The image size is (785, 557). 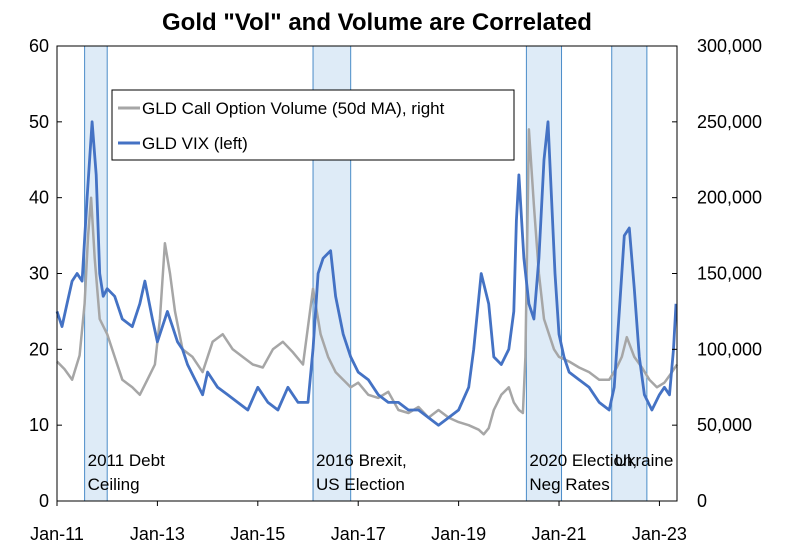 What do you see at coordinates (44, 501) in the screenshot?
I see `left-tick-label-0: 0` at bounding box center [44, 501].